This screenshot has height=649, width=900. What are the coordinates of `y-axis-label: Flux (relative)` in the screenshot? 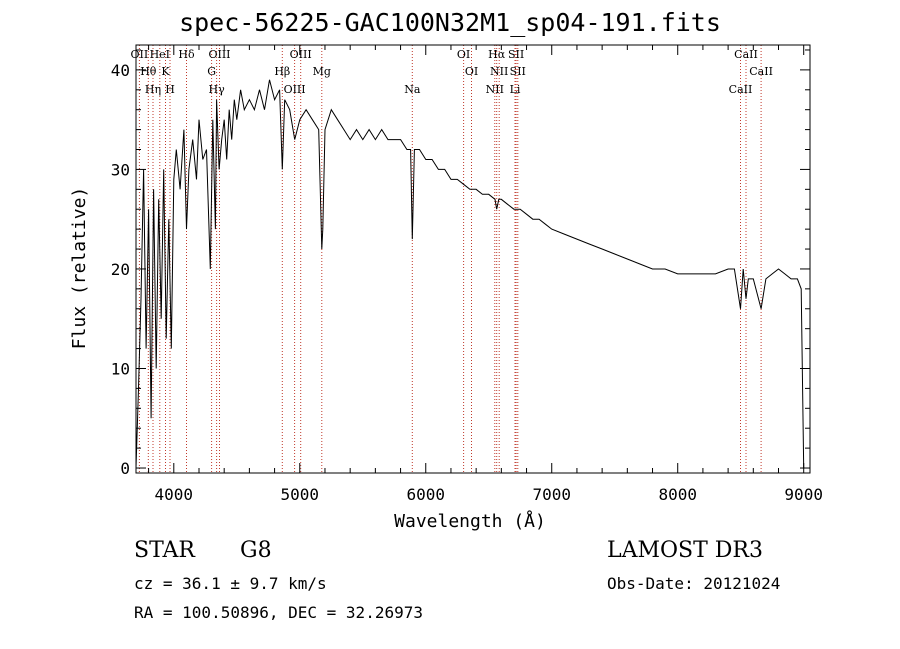 It's located at (79, 268).